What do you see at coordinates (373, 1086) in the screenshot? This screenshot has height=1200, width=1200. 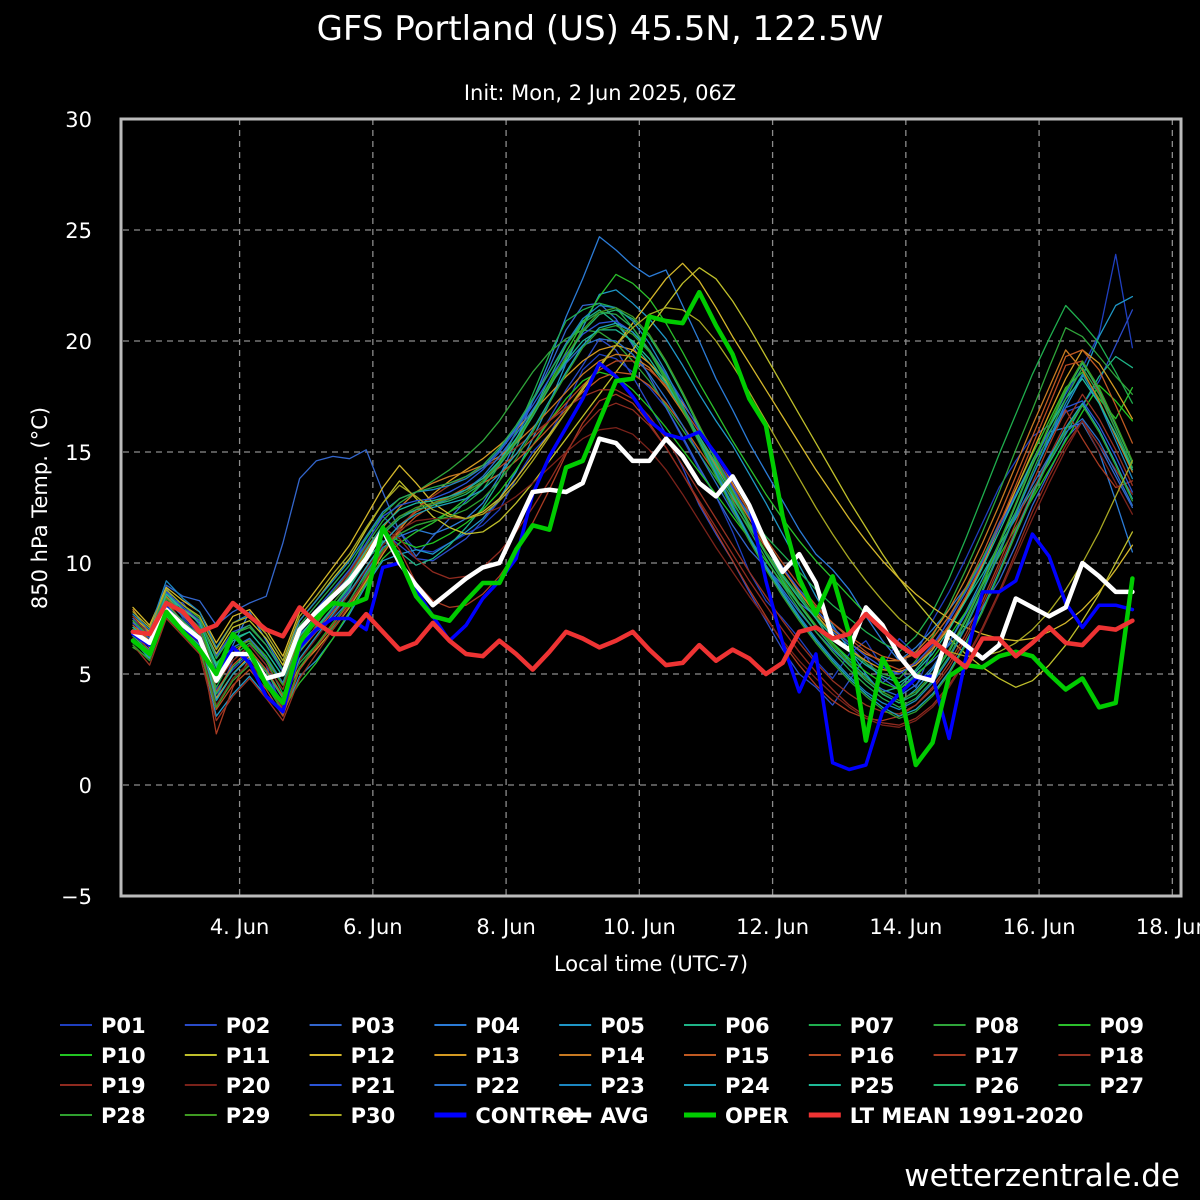 I see `legend-label: P21` at bounding box center [373, 1086].